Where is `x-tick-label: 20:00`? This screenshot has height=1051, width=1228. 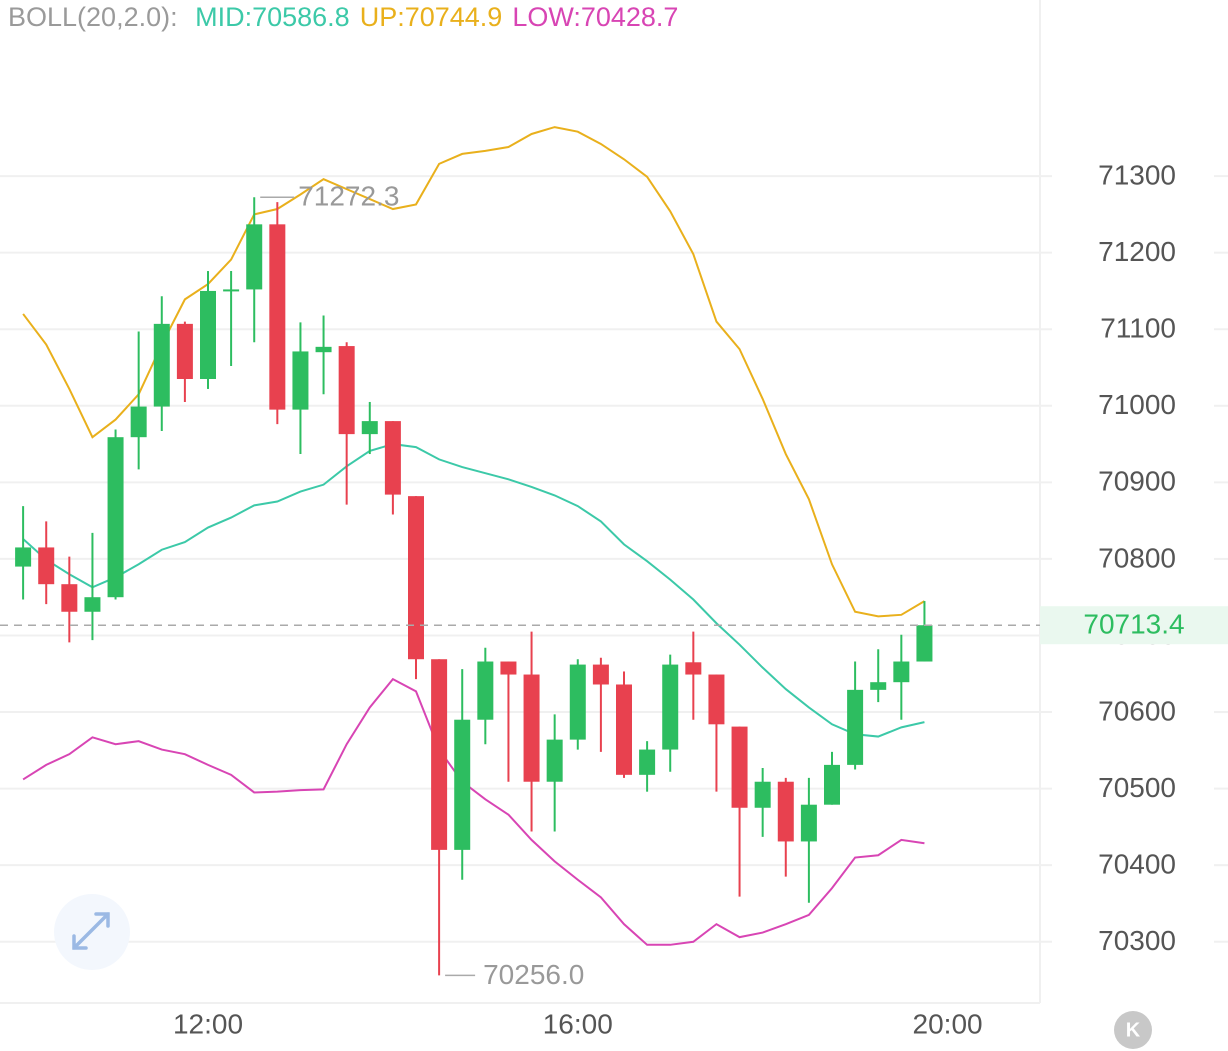 x-tick-label: 20:00 is located at coordinates (948, 1023).